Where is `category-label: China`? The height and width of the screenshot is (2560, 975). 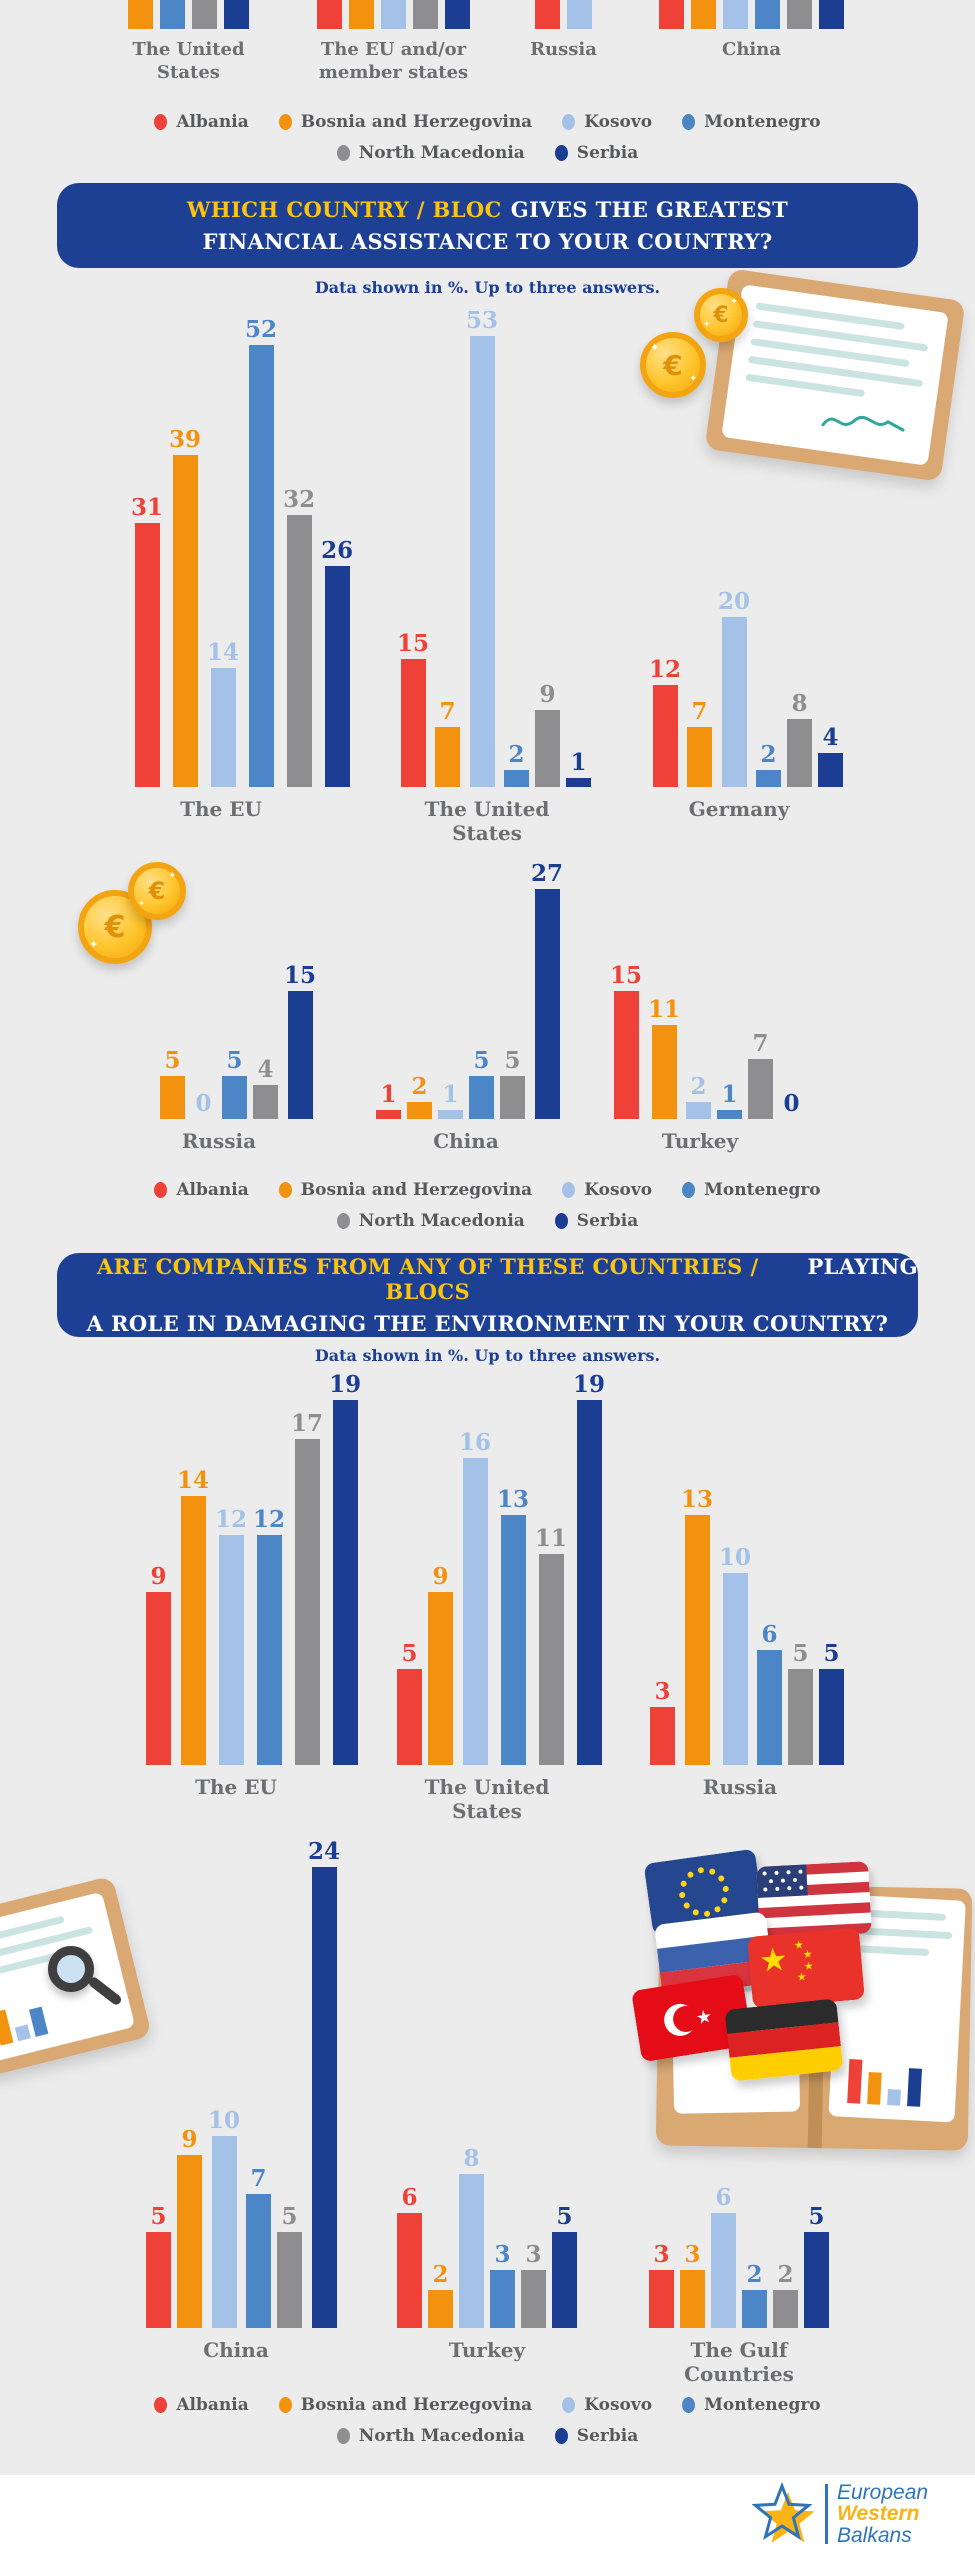
category-label: China is located at coordinates (236, 2350).